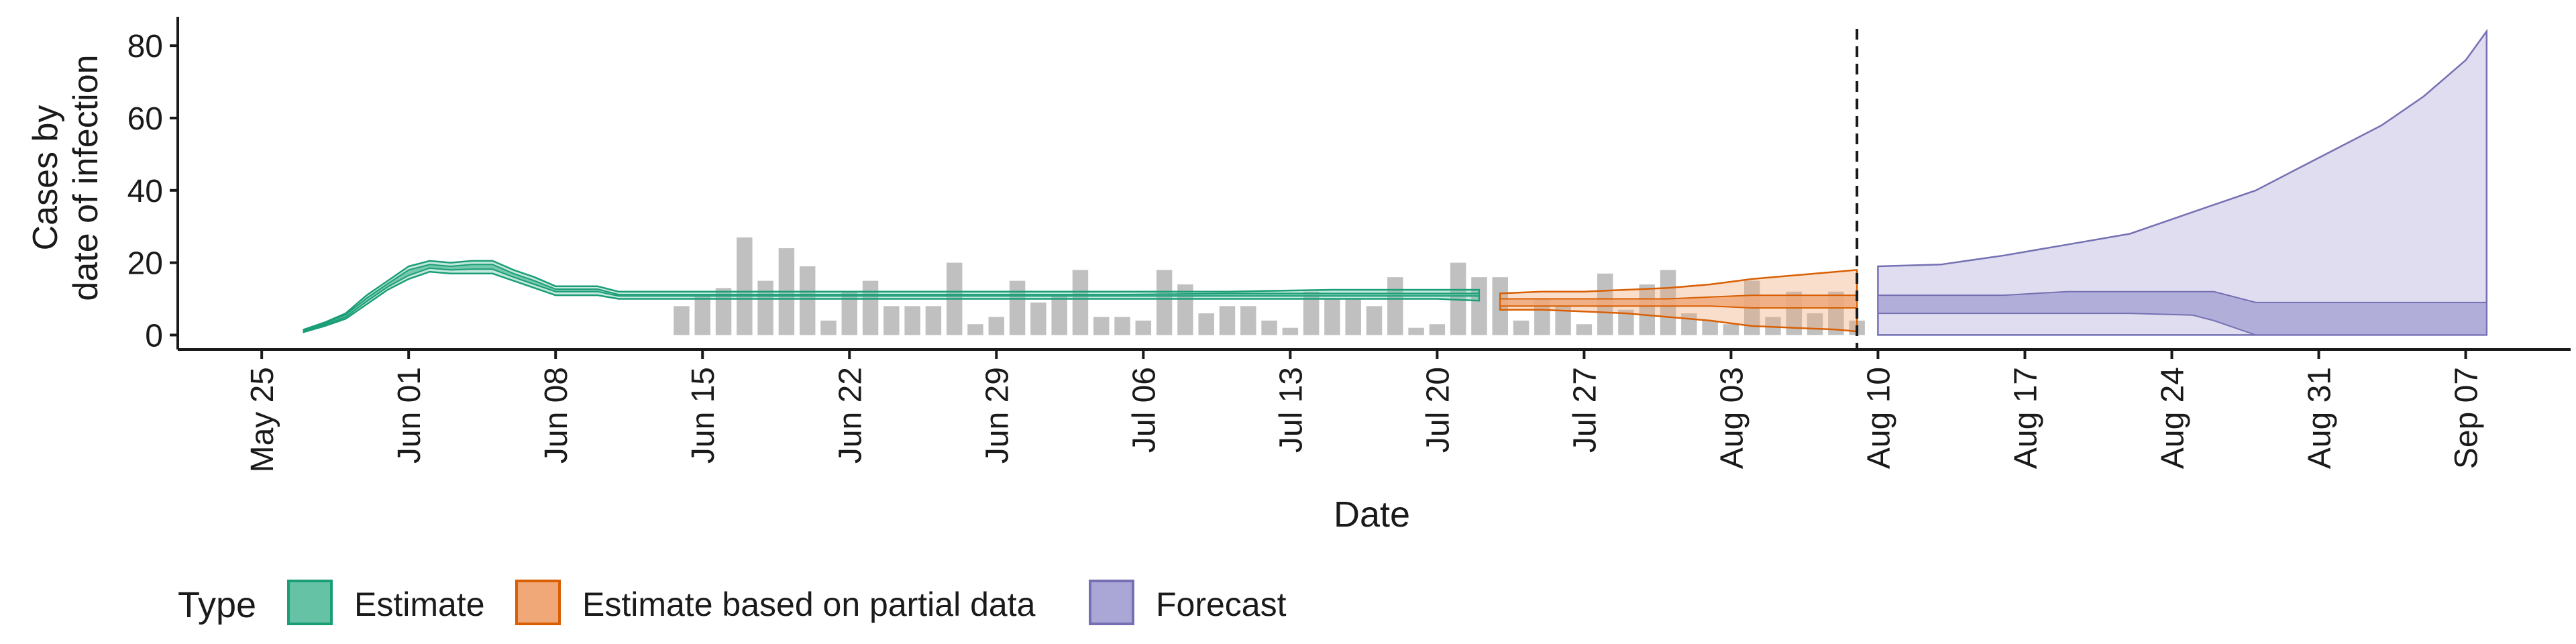 This screenshot has width=2576, height=644. Describe the element at coordinates (145, 191) in the screenshot. I see `y-tick-label: 40` at that location.